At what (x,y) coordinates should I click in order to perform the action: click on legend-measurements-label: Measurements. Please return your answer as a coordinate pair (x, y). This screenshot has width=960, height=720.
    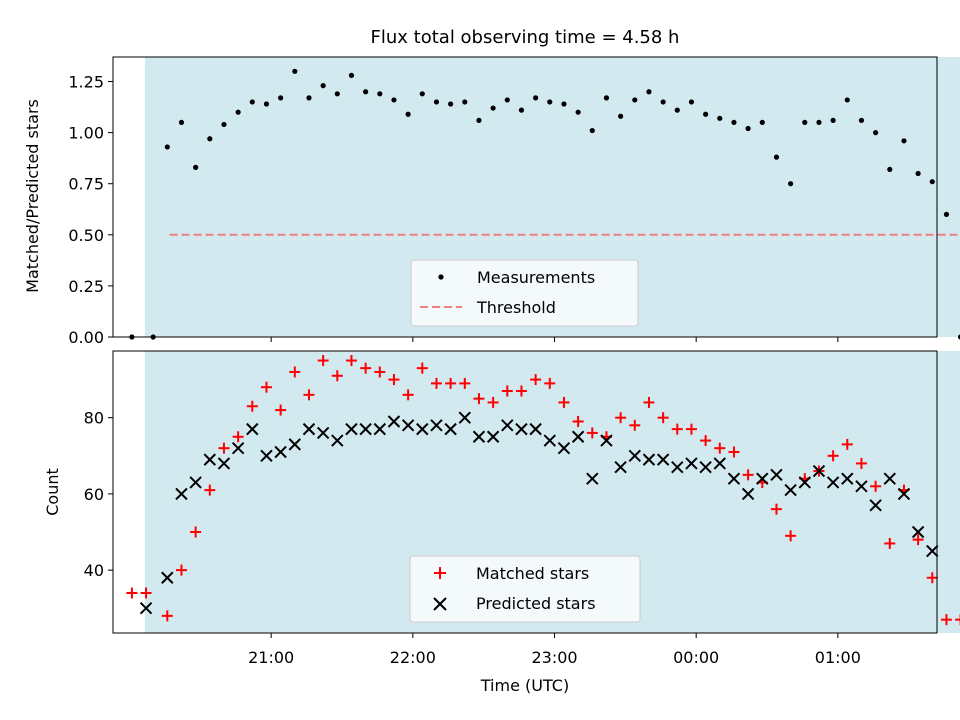
    Looking at the image, I should click on (536, 277).